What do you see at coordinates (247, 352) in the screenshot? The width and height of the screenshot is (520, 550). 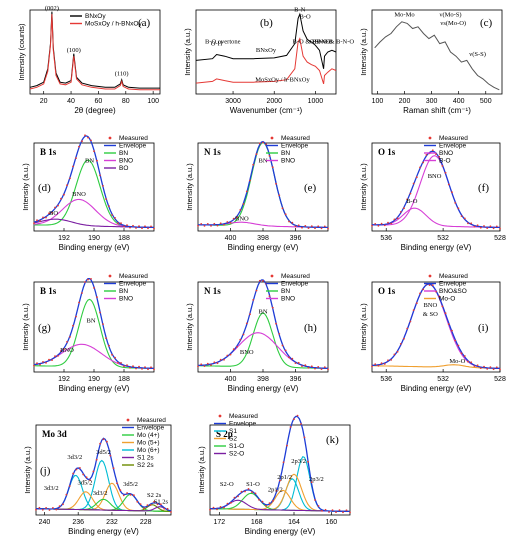 I see `peak-label: BNO` at bounding box center [247, 352].